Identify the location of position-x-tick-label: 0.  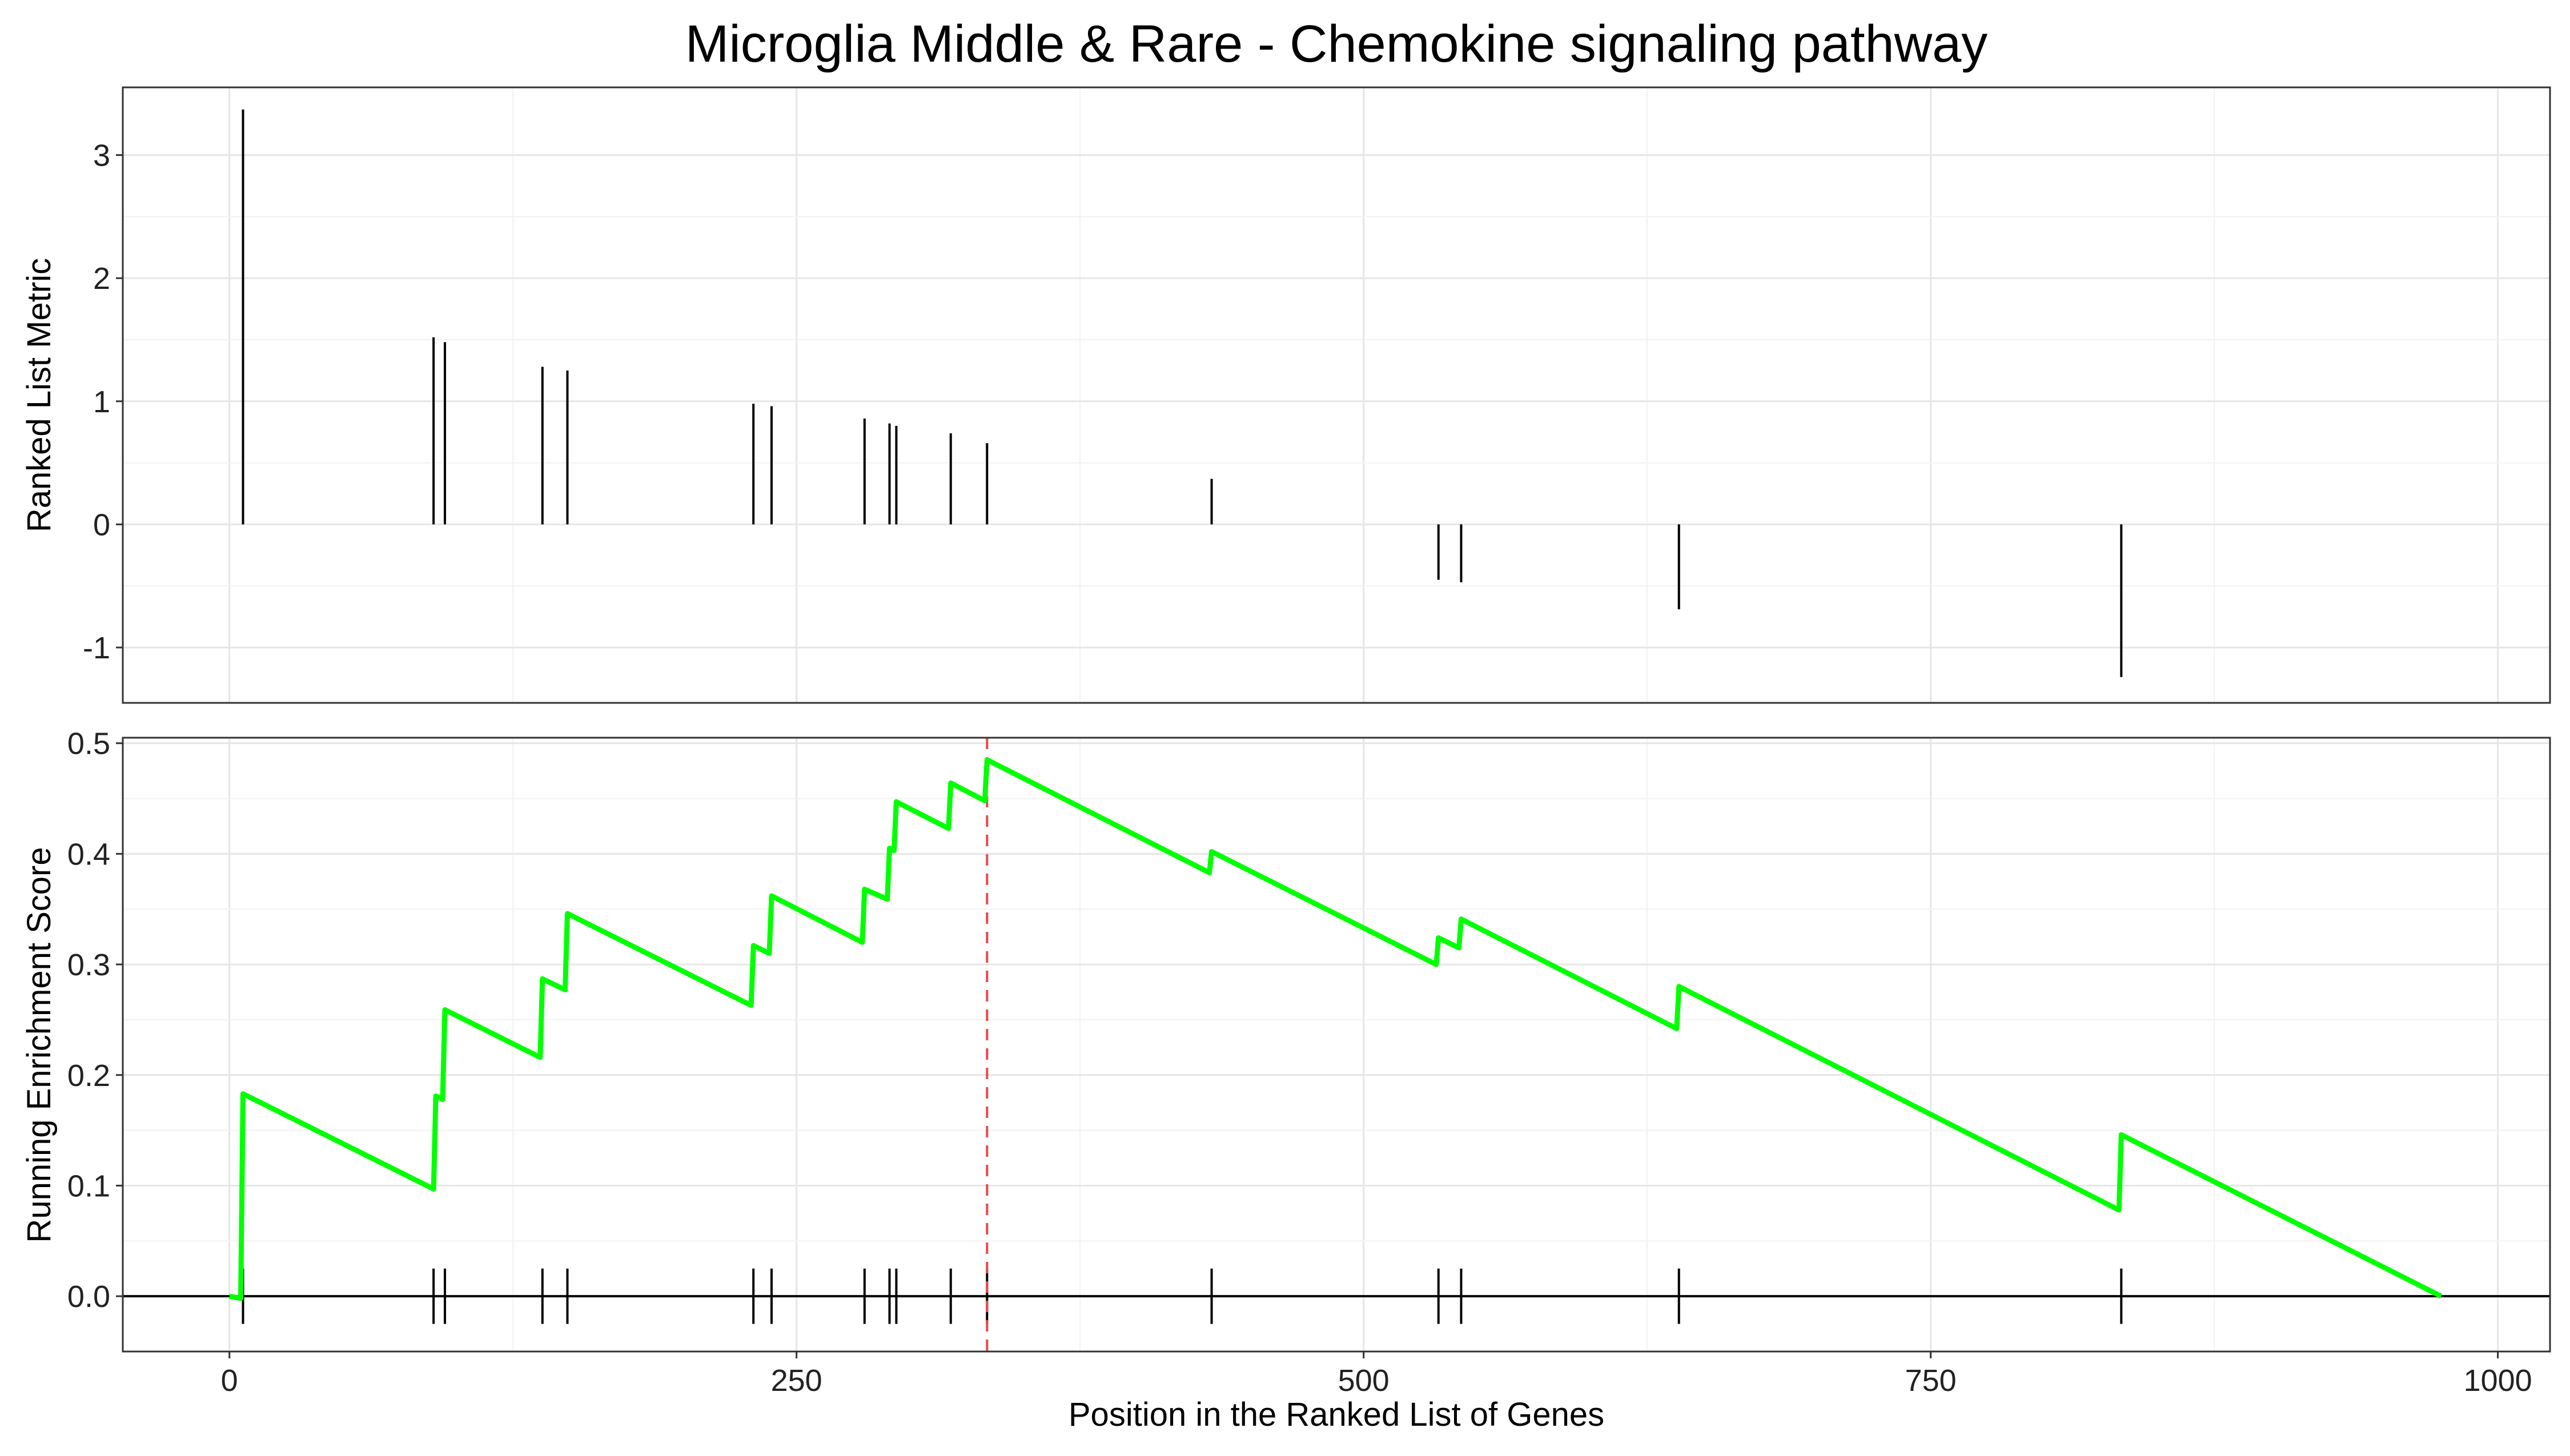
(229, 1381).